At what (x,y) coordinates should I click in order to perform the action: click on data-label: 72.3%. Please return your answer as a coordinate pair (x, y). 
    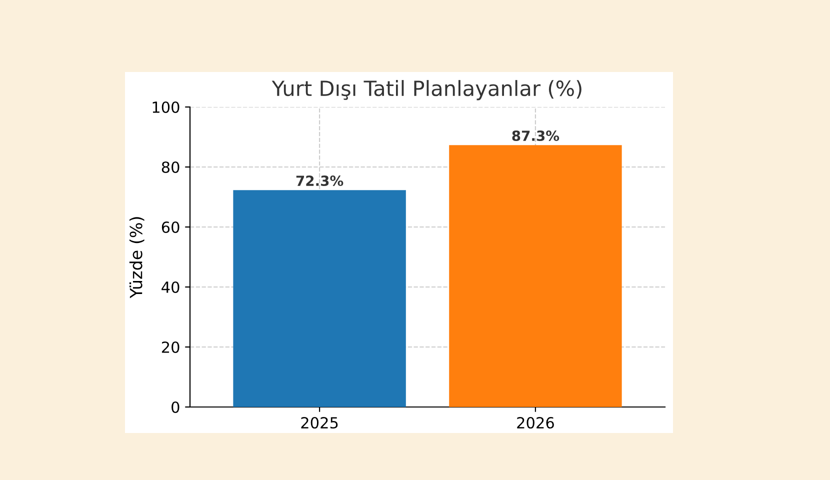
    Looking at the image, I should click on (320, 181).